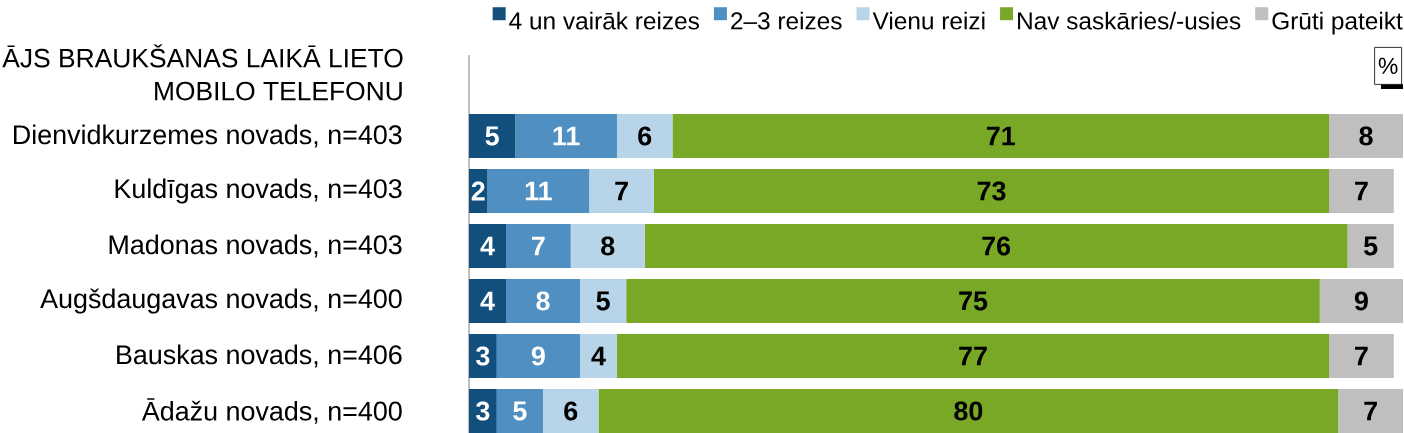  Describe the element at coordinates (786, 20) in the screenshot. I see `legend-label: 2–3 reizes` at that location.